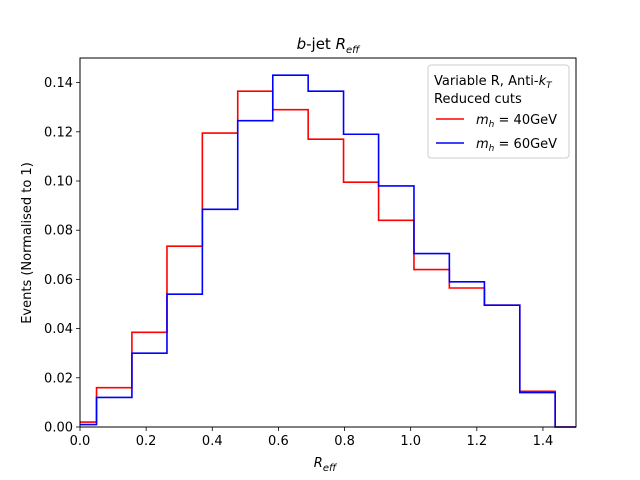 The width and height of the screenshot is (640, 480). I want to click on x-axis-label: Reff, so click(326, 465).